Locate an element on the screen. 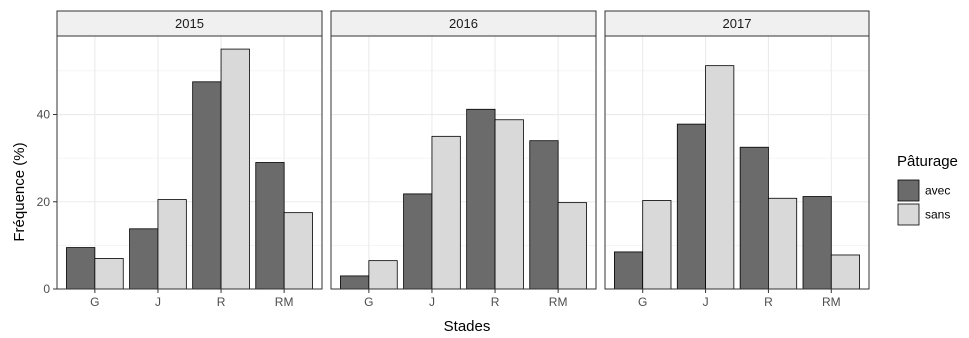 The height and width of the screenshot is (338, 969). bar-2015-RM-sans is located at coordinates (298, 251).